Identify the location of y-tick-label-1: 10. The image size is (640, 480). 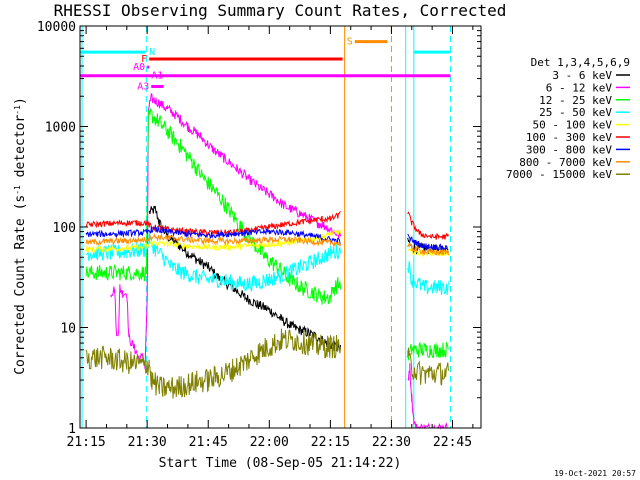
(68, 329).